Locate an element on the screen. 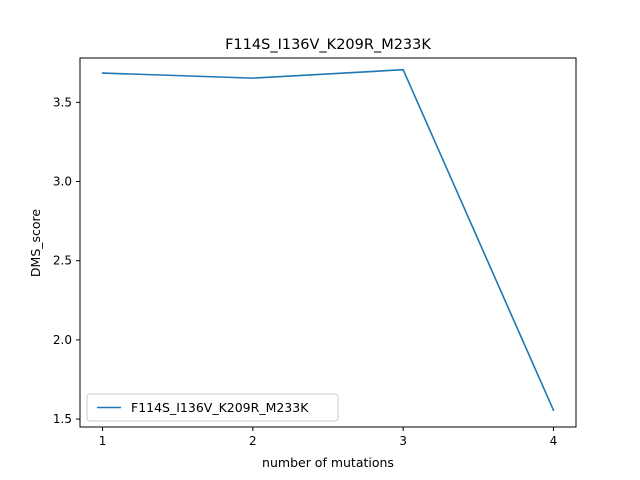  legend-box is located at coordinates (212, 407).